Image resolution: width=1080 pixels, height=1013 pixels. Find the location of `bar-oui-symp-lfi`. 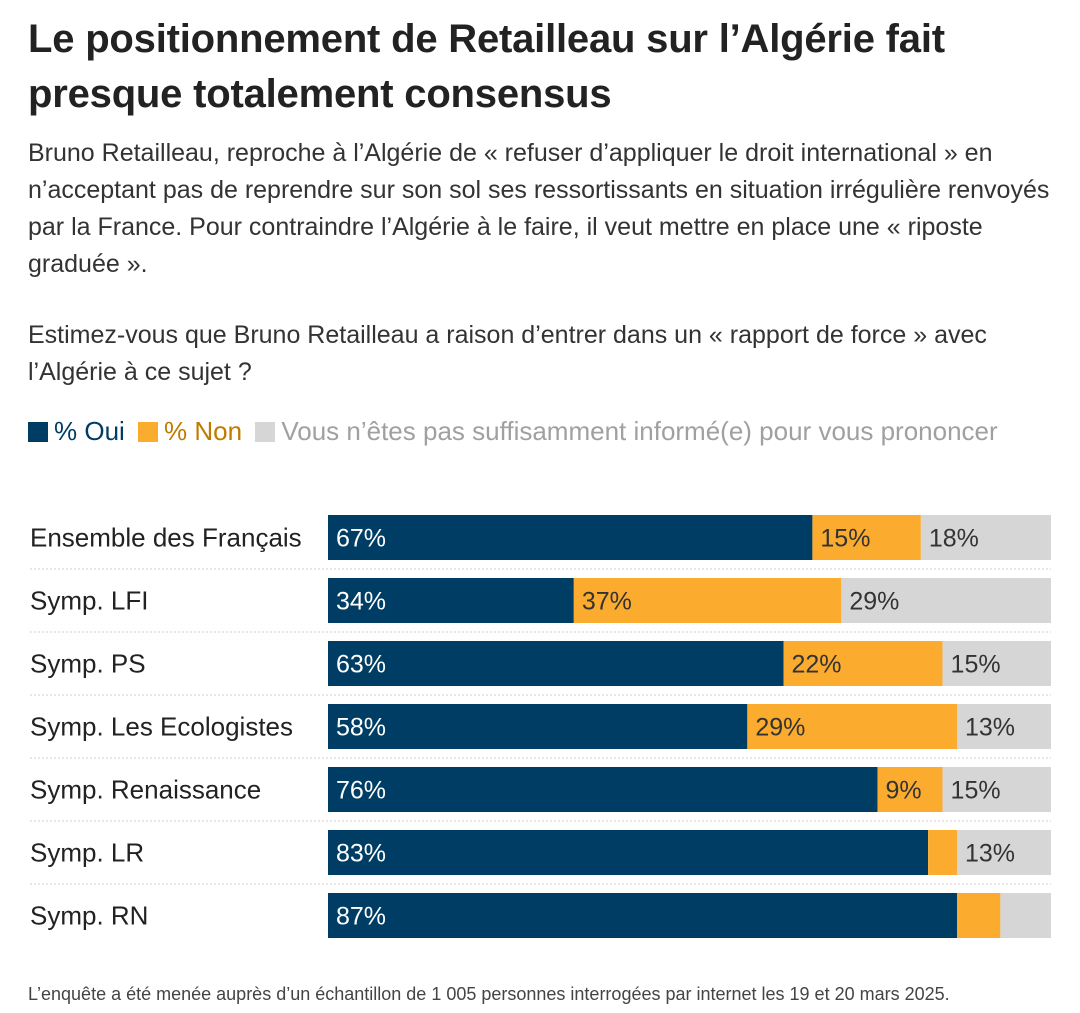

bar-oui-symp-lfi is located at coordinates (451, 600).